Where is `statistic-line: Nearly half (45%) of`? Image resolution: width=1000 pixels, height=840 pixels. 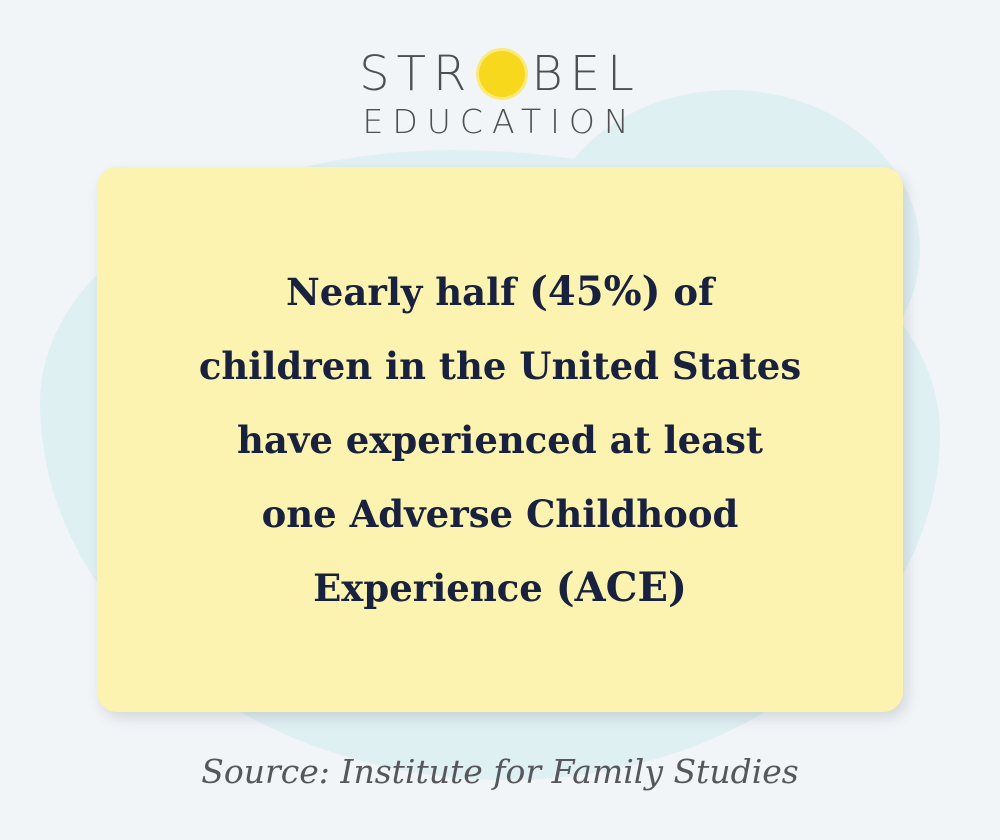 statistic-line: Nearly half (45%) of is located at coordinates (500, 292).